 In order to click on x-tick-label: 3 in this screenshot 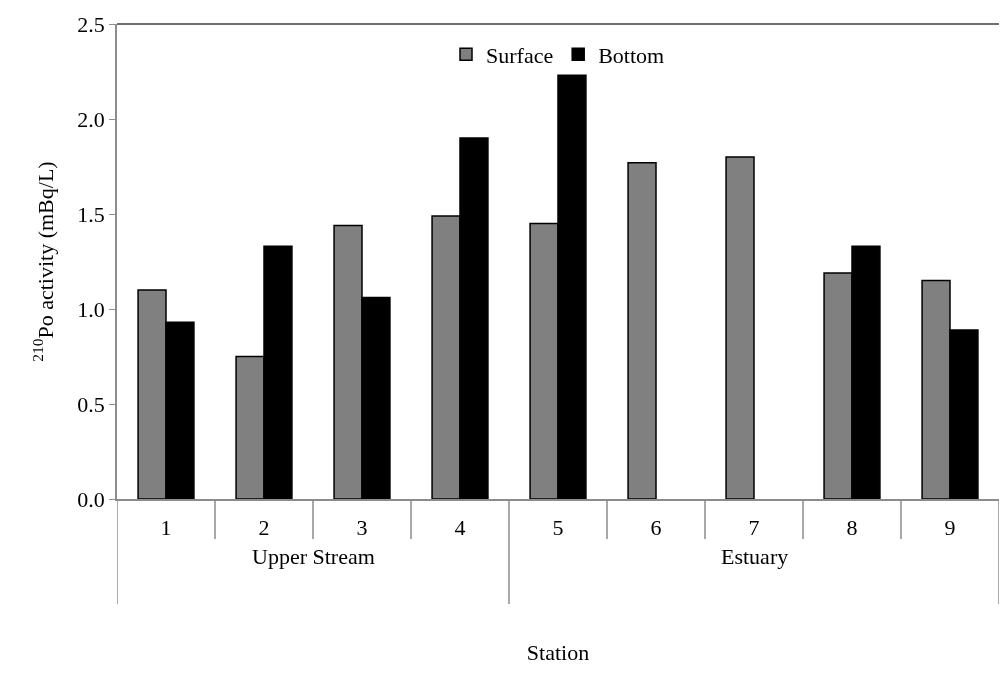, I will do `click(362, 528)`.